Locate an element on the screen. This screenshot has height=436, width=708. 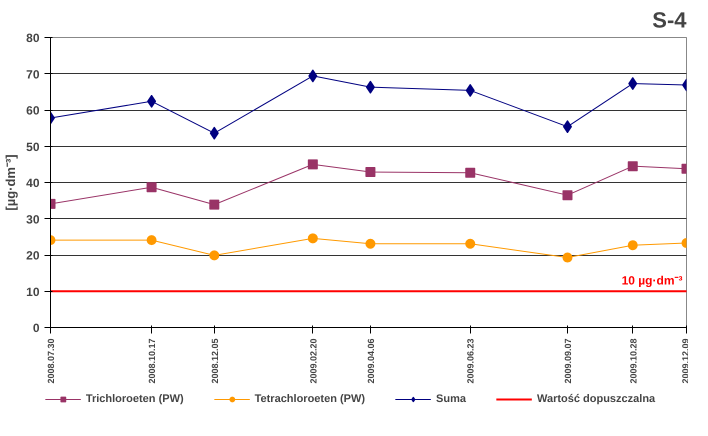
x-tick-label: 2008.12.05 is located at coordinates (215, 361).